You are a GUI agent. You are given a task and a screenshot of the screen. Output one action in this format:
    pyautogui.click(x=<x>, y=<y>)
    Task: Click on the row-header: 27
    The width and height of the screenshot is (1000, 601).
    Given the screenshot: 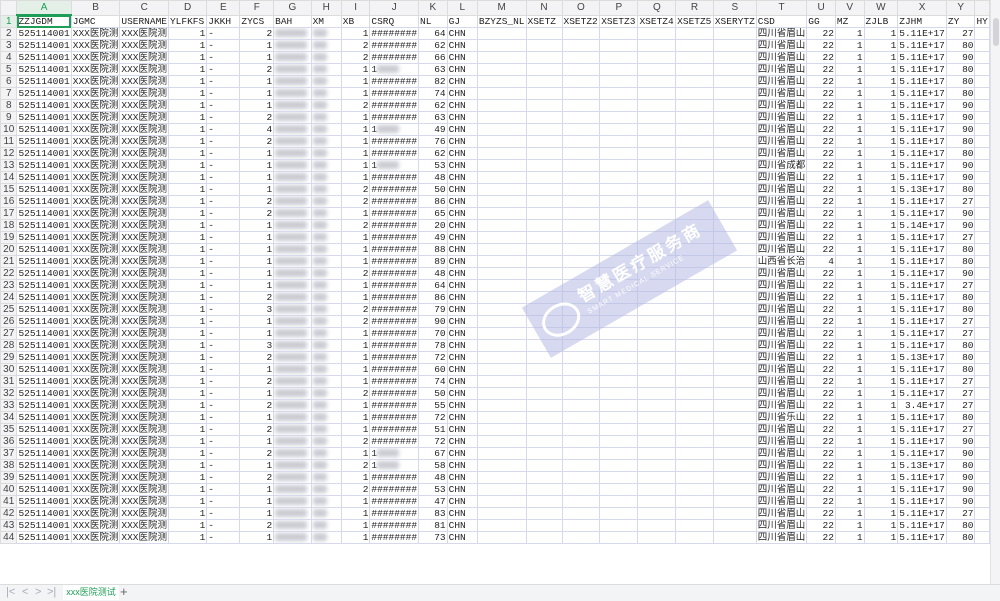 What is the action you would take?
    pyautogui.click(x=9, y=333)
    